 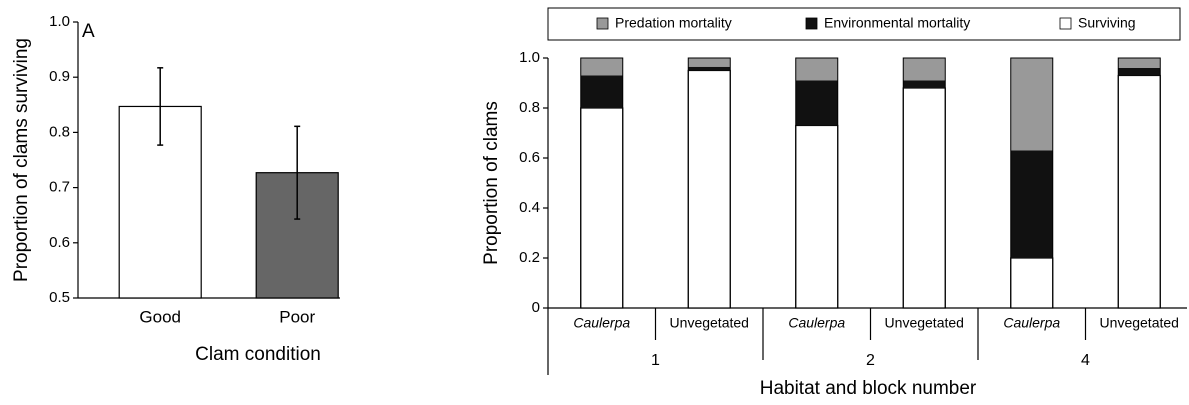 What do you see at coordinates (297, 316) in the screenshot?
I see `x-tick-label: Poor` at bounding box center [297, 316].